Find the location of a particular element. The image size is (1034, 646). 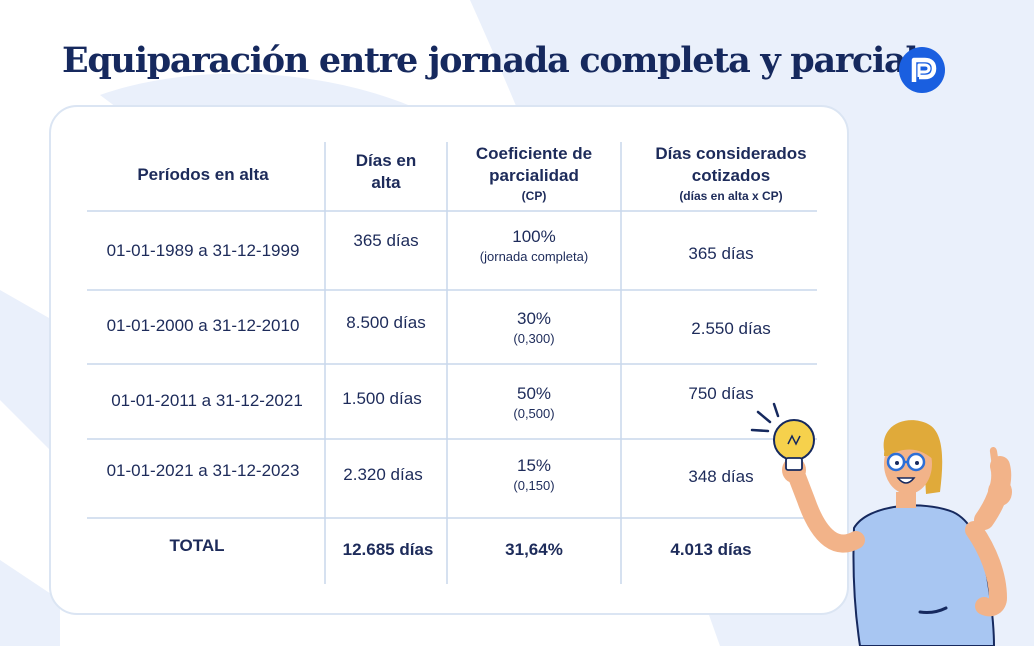

header-periodos: Períodos en alta is located at coordinates (203, 174).